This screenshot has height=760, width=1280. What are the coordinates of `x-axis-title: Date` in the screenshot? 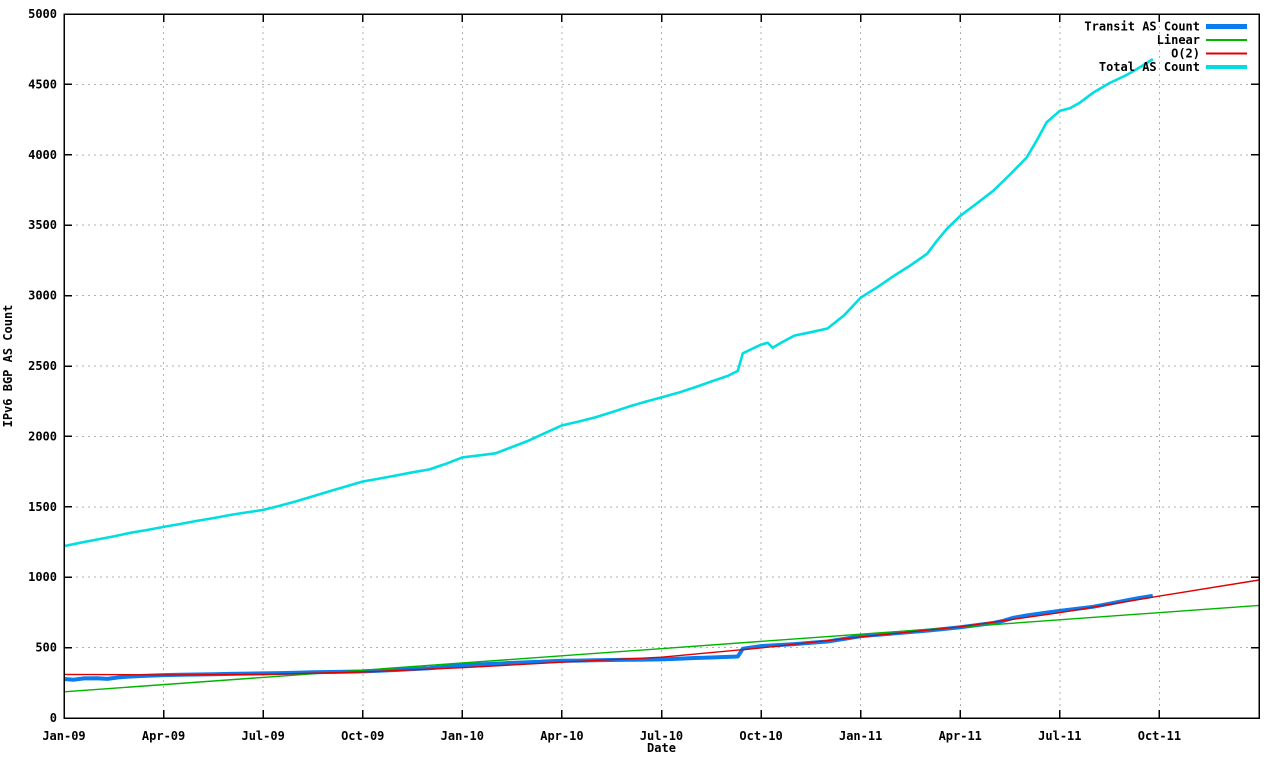 It's located at (661, 748).